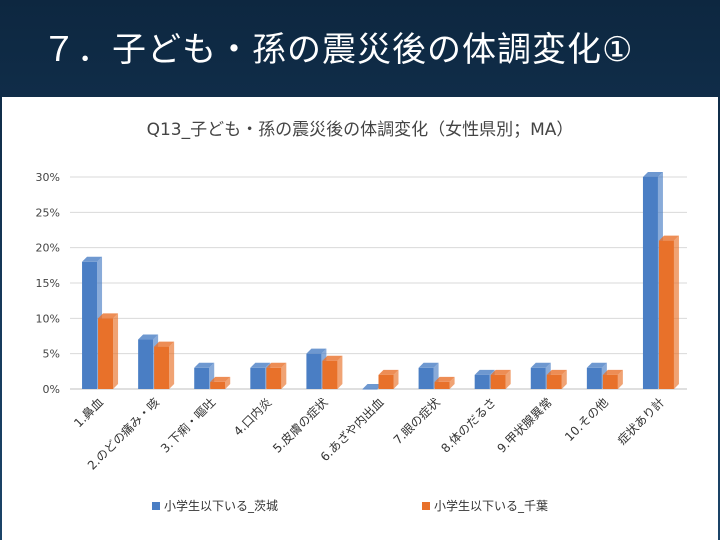 Image resolution: width=720 pixels, height=540 pixels. I want to click on legend-label: 小学生以下いる_茨城, so click(221, 505).